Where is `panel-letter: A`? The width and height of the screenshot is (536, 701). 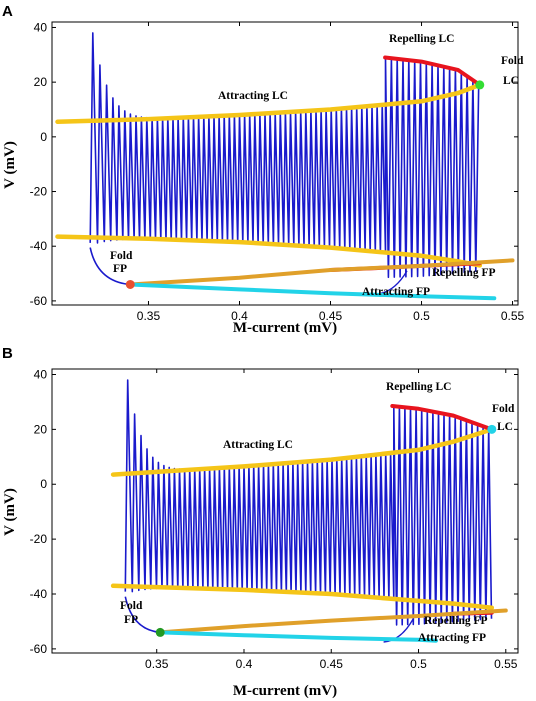 panel-letter: A is located at coordinates (7, 11).